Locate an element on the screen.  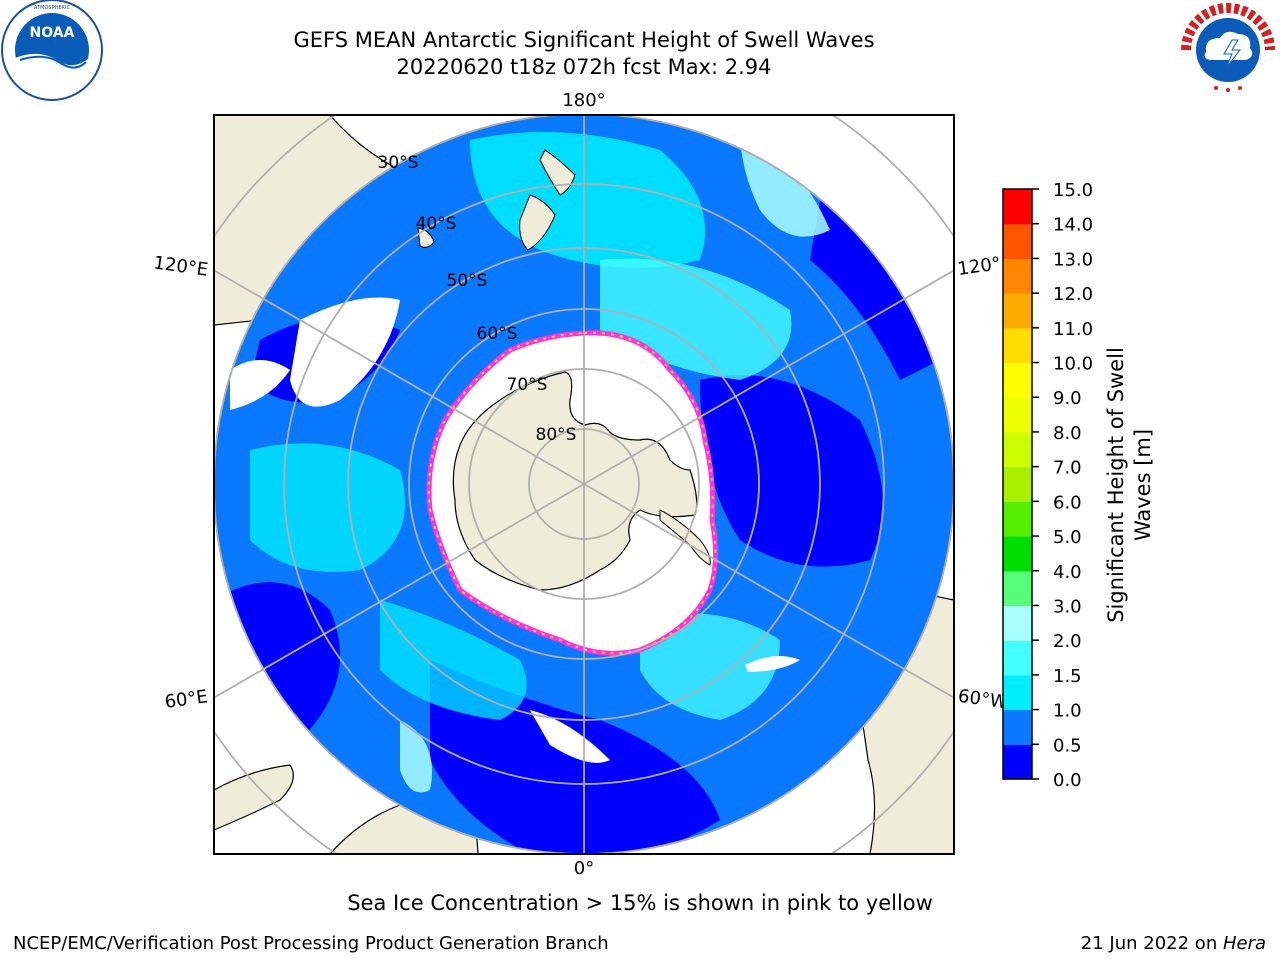
chart-subtitle: 20220620 t18z 072h fcst Max: 2.94 is located at coordinates (584, 67).